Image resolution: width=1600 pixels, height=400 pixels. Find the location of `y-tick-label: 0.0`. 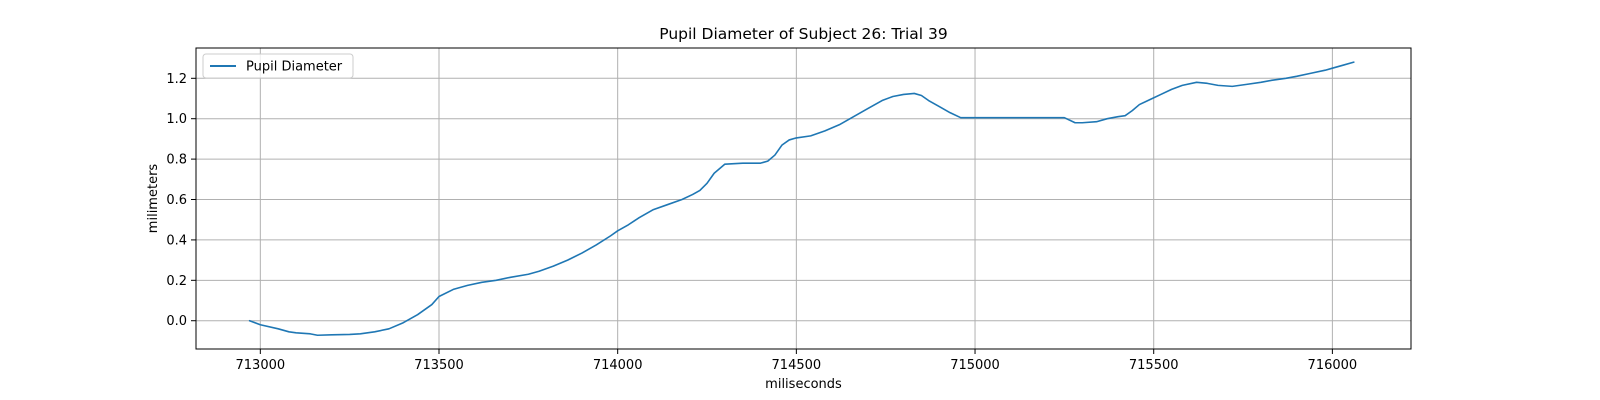

y-tick-label: 0.0 is located at coordinates (176, 321).